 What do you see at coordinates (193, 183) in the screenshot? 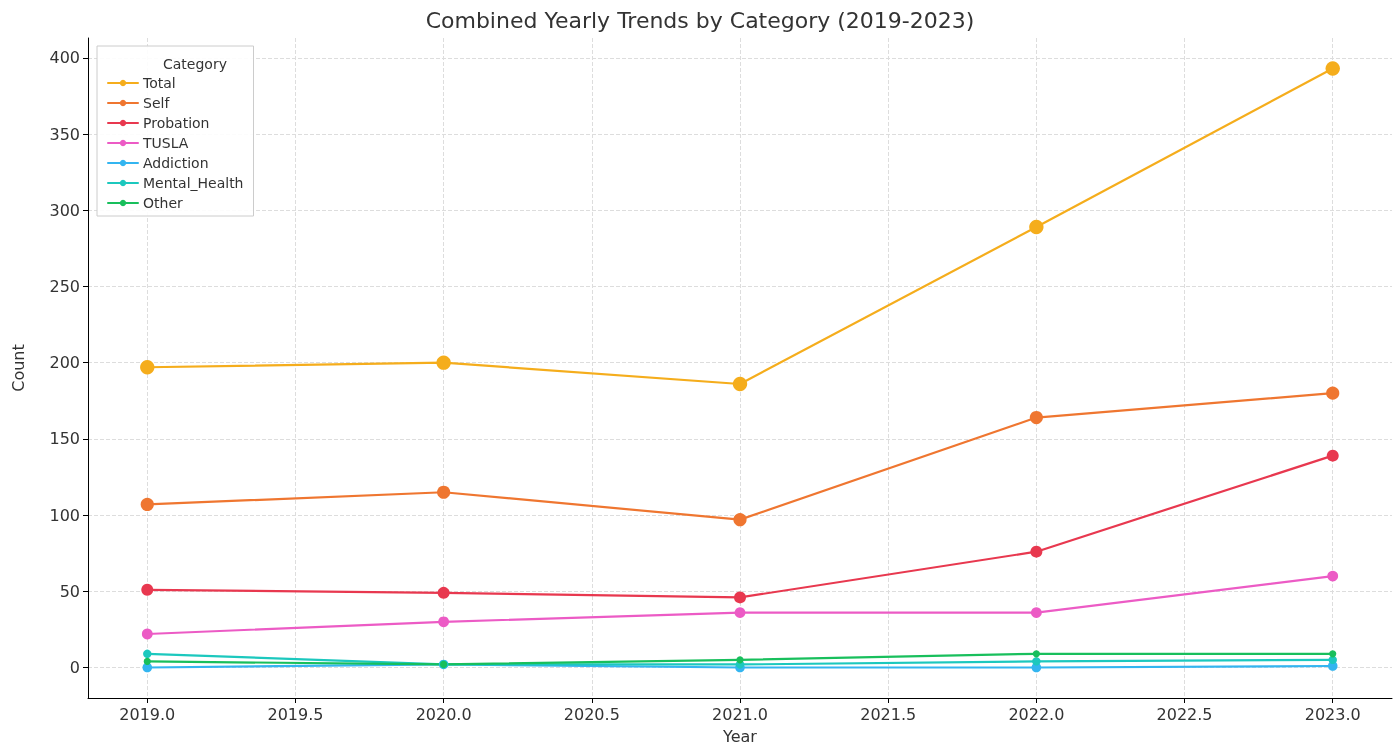
I see `legend-label: Mental_Health` at bounding box center [193, 183].